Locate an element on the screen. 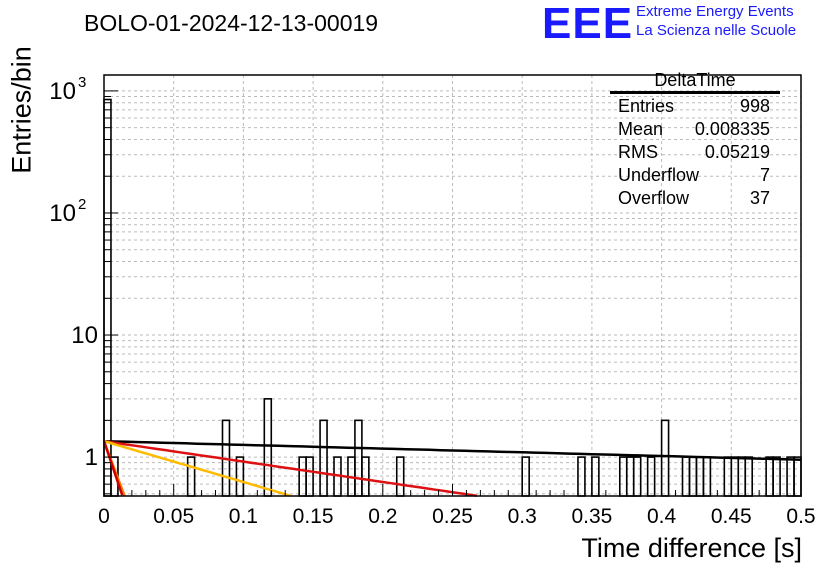  x-tick-label: 0.3 is located at coordinates (522, 516).